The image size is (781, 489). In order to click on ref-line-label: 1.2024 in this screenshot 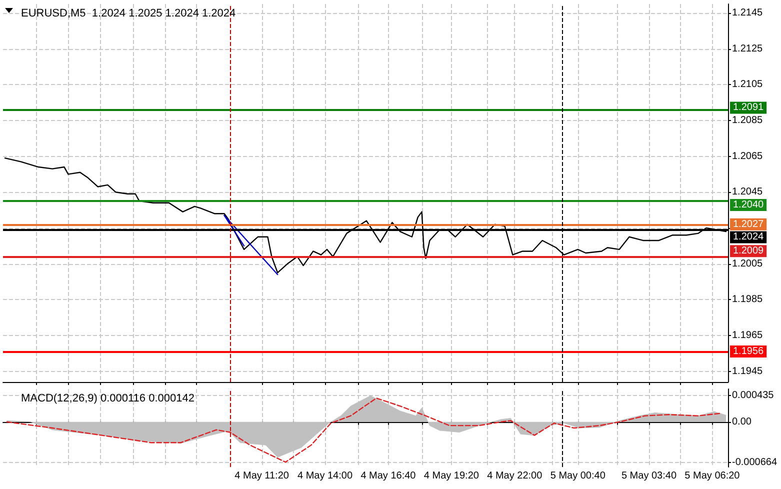, I will do `click(748, 237)`.